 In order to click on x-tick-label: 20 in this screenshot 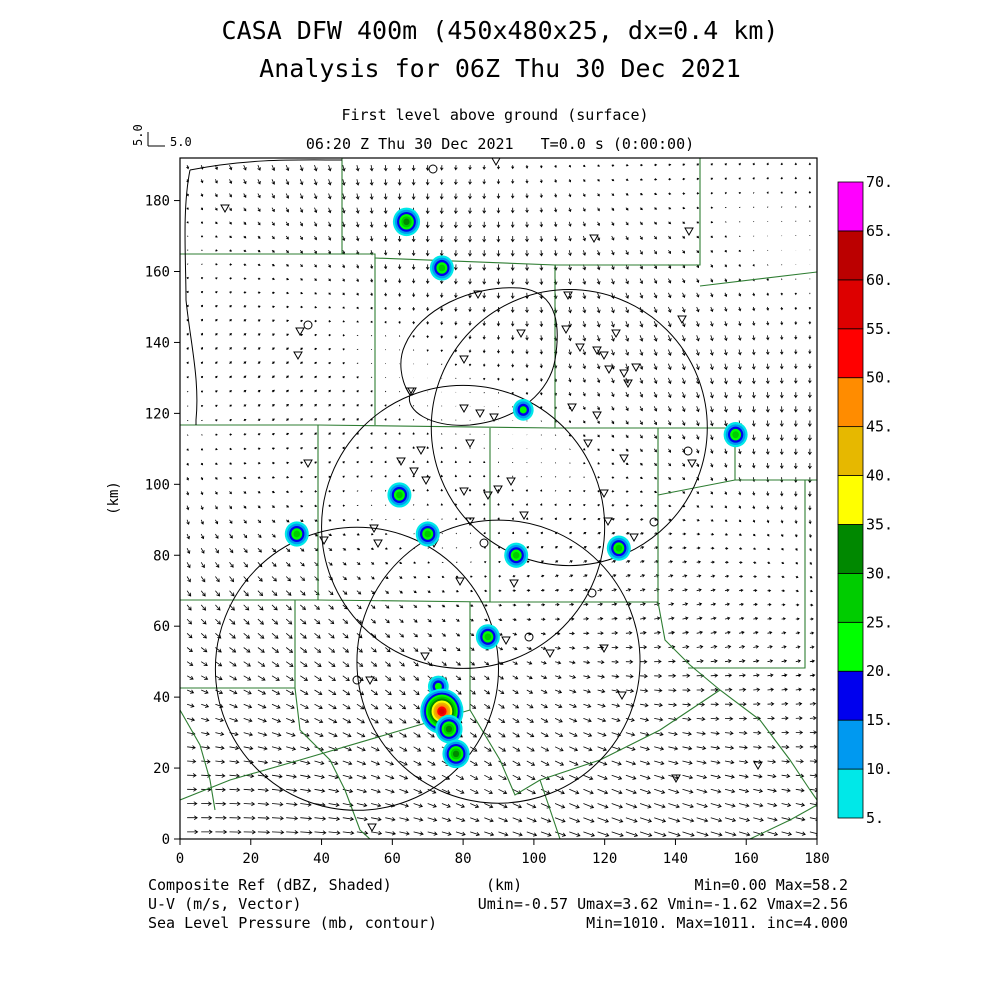, I will do `click(250, 859)`.